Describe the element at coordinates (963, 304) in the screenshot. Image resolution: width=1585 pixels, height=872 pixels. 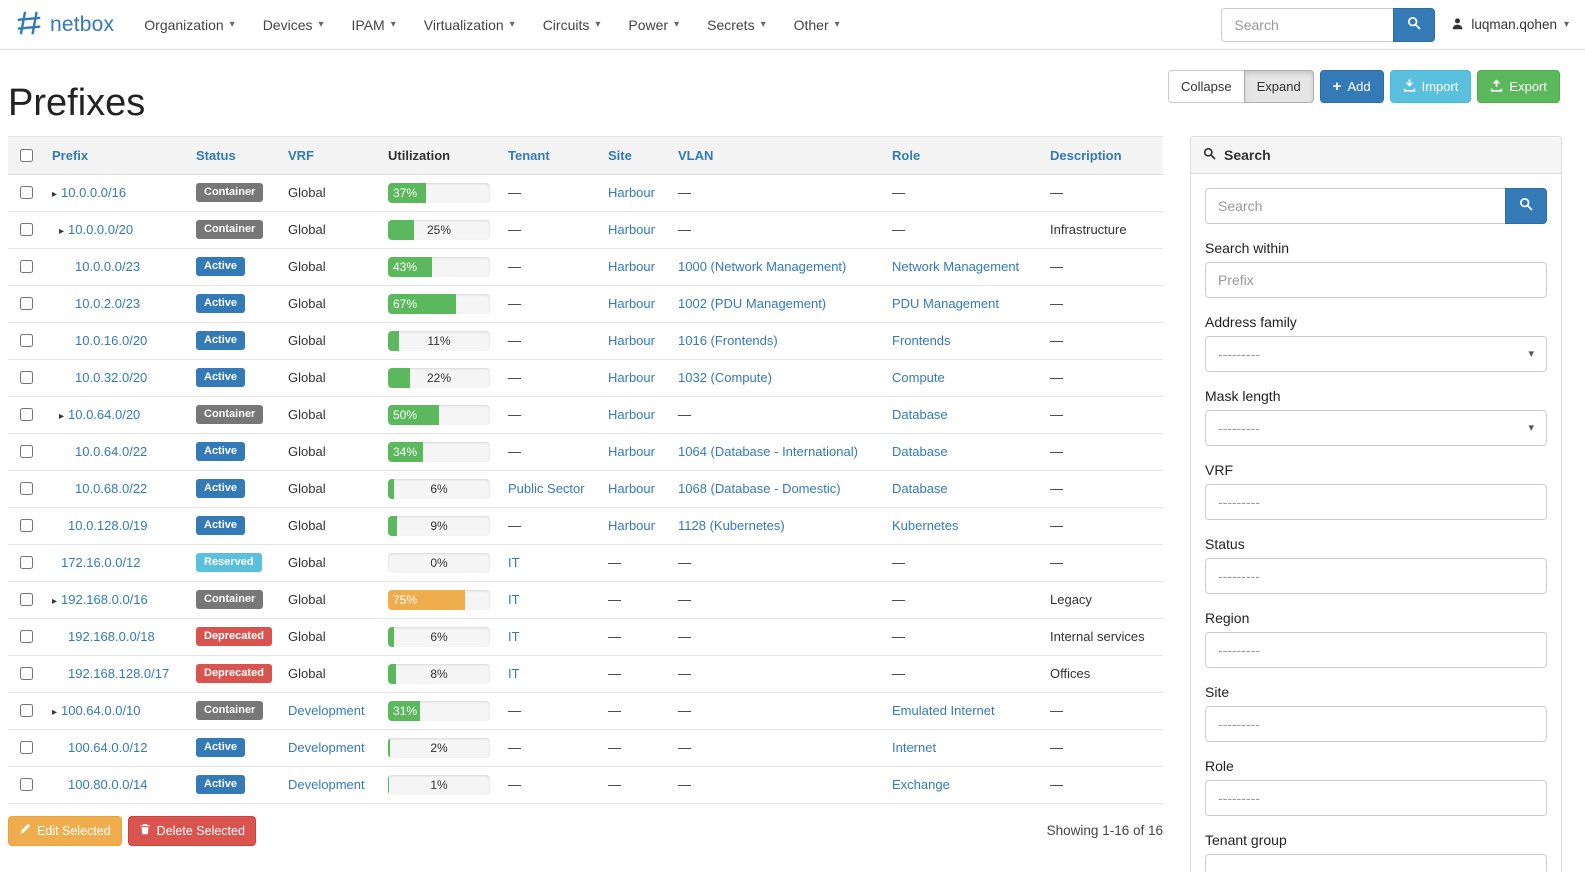
I see `role-cell: PDU Management` at that location.